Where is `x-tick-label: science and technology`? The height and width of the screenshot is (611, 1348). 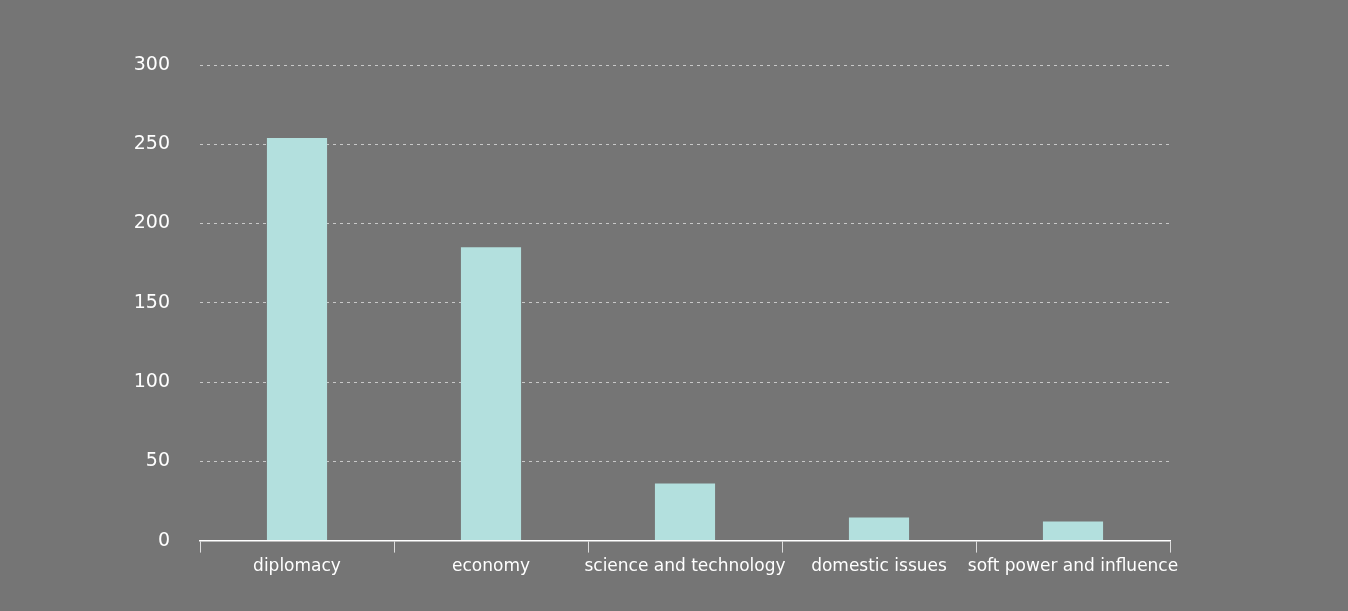 x-tick-label: science and technology is located at coordinates (685, 565).